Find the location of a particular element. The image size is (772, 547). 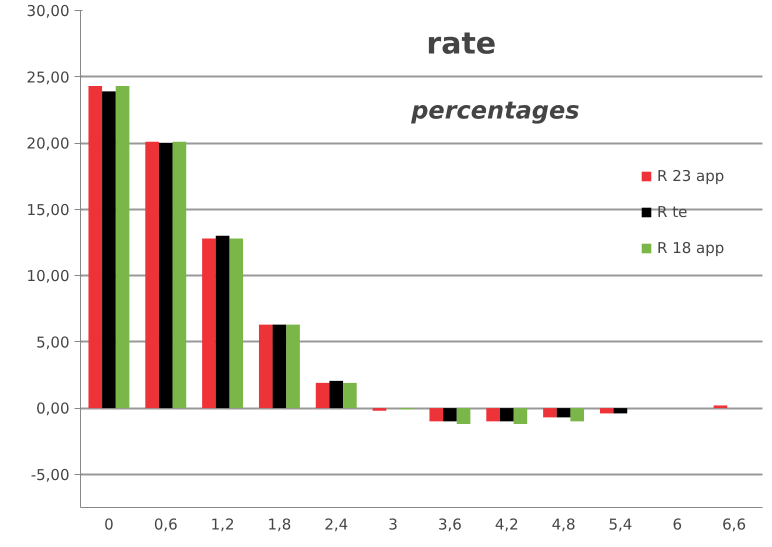

text: rate is located at coordinates (461, 44).